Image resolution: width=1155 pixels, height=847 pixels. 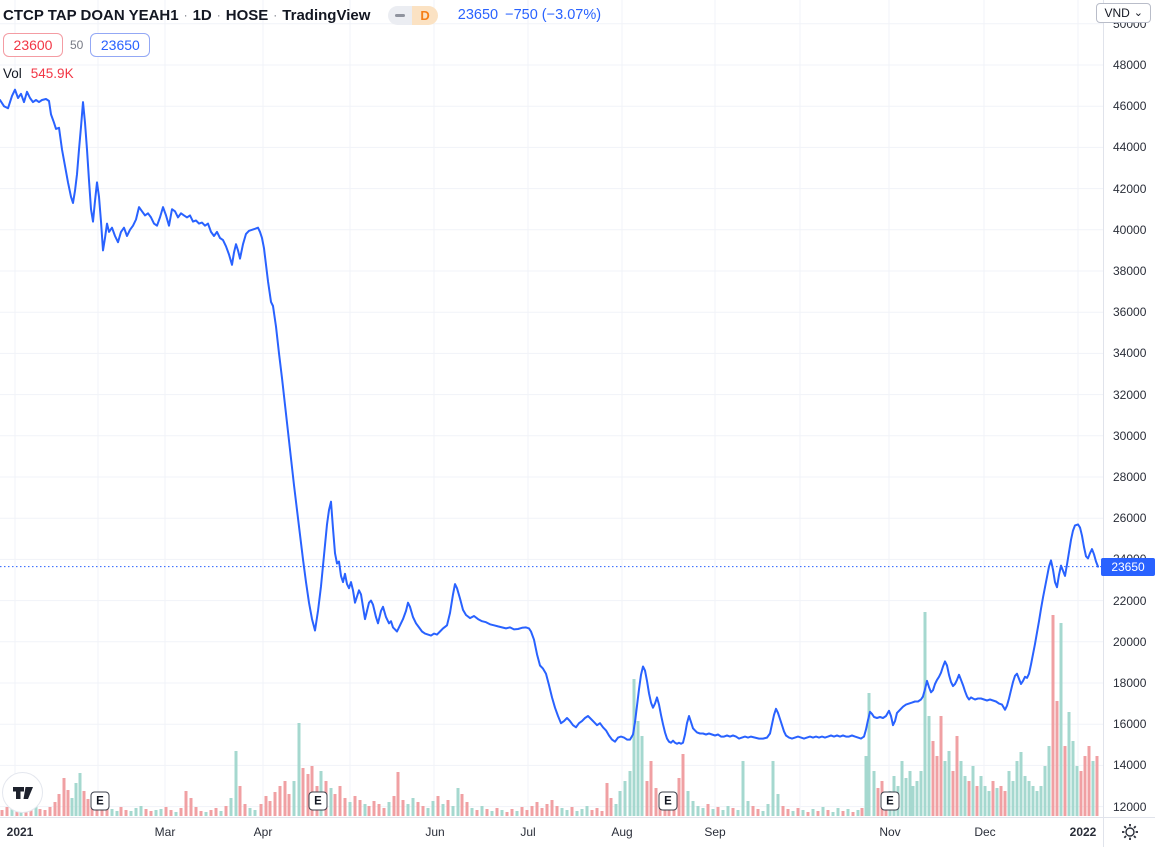 What do you see at coordinates (577, 832) in the screenshot?
I see `time-axis: 2021 Mar Apr Jun Jul Aug Sep Nov Dec 2022` at bounding box center [577, 832].